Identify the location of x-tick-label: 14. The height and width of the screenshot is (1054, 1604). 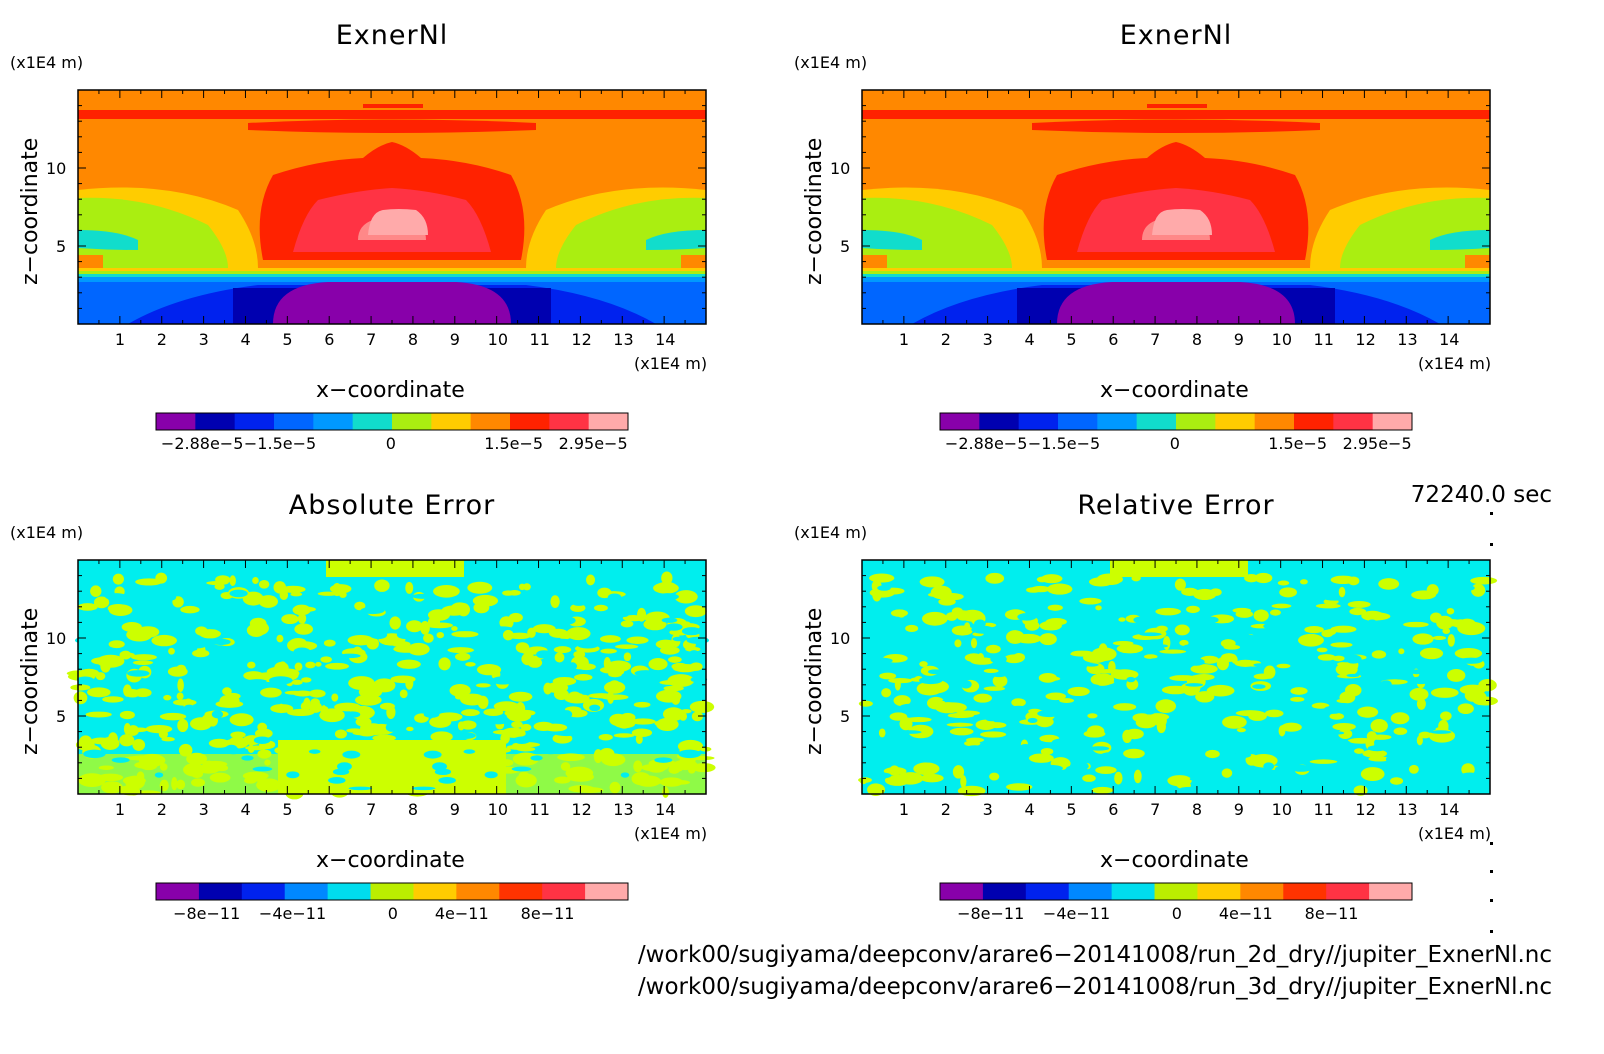
(1449, 339).